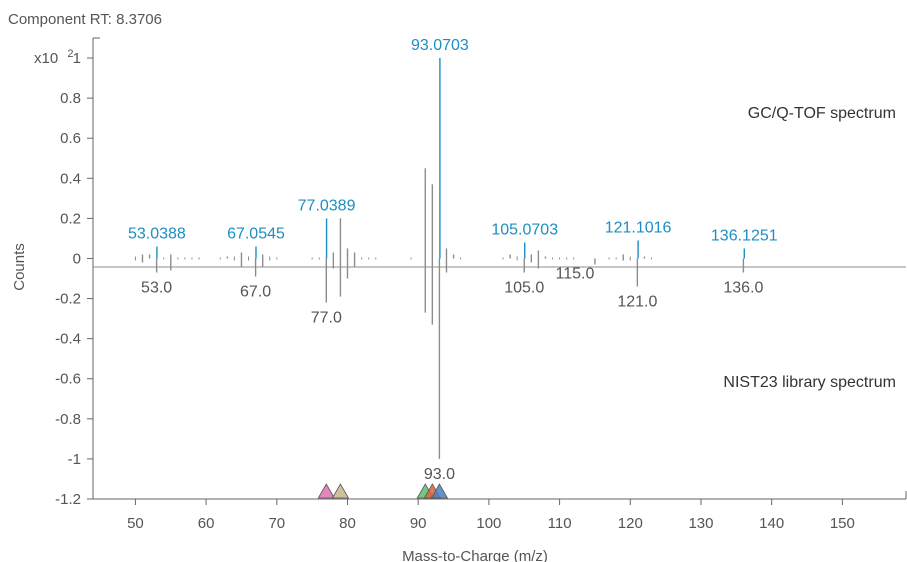 The width and height of the screenshot is (907, 562). I want to click on x-tick-label: 150, so click(842, 523).